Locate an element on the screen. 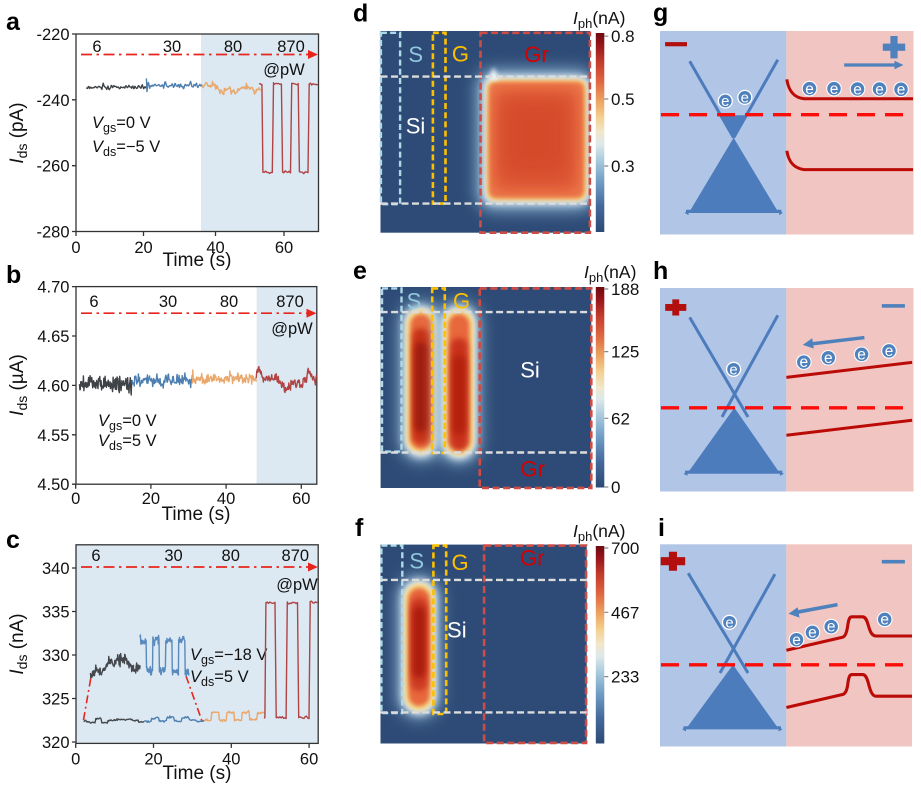 The image size is (921, 788). svg-text: 467 is located at coordinates (625, 612).